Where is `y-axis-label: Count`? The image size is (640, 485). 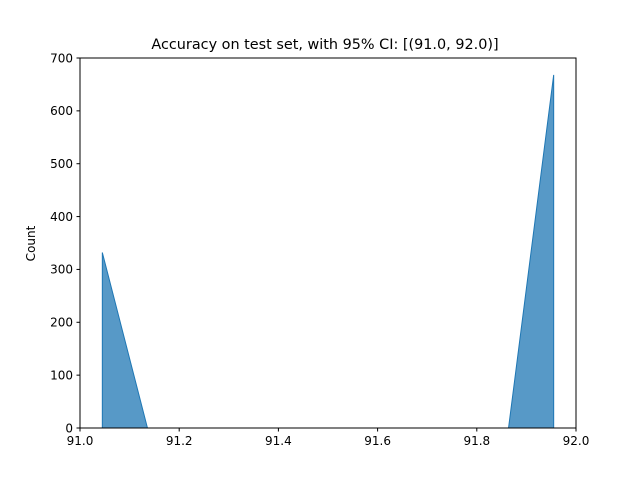 y-axis-label: Count is located at coordinates (31, 243).